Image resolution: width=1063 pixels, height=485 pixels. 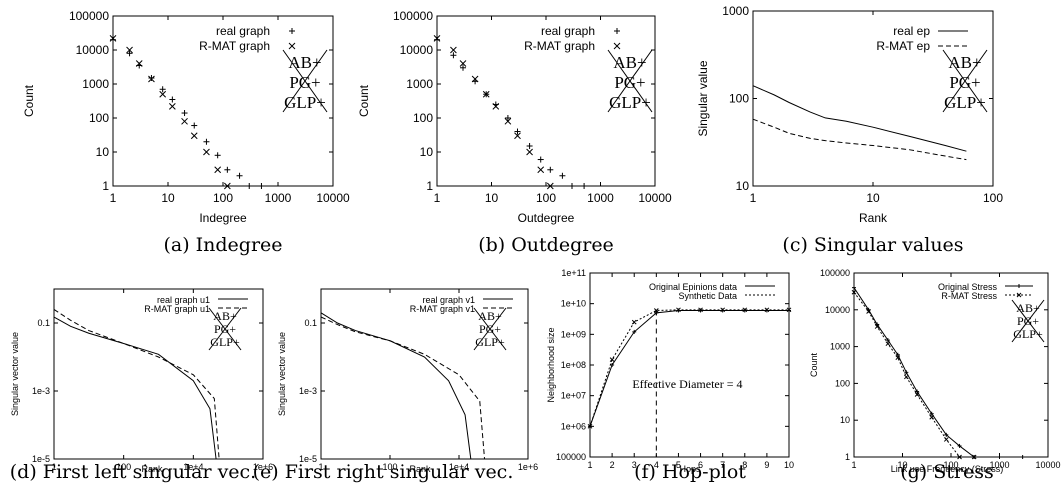 What do you see at coordinates (308, 391) in the screenshot?
I see `y-tick-label: 1e-3` at bounding box center [308, 391].